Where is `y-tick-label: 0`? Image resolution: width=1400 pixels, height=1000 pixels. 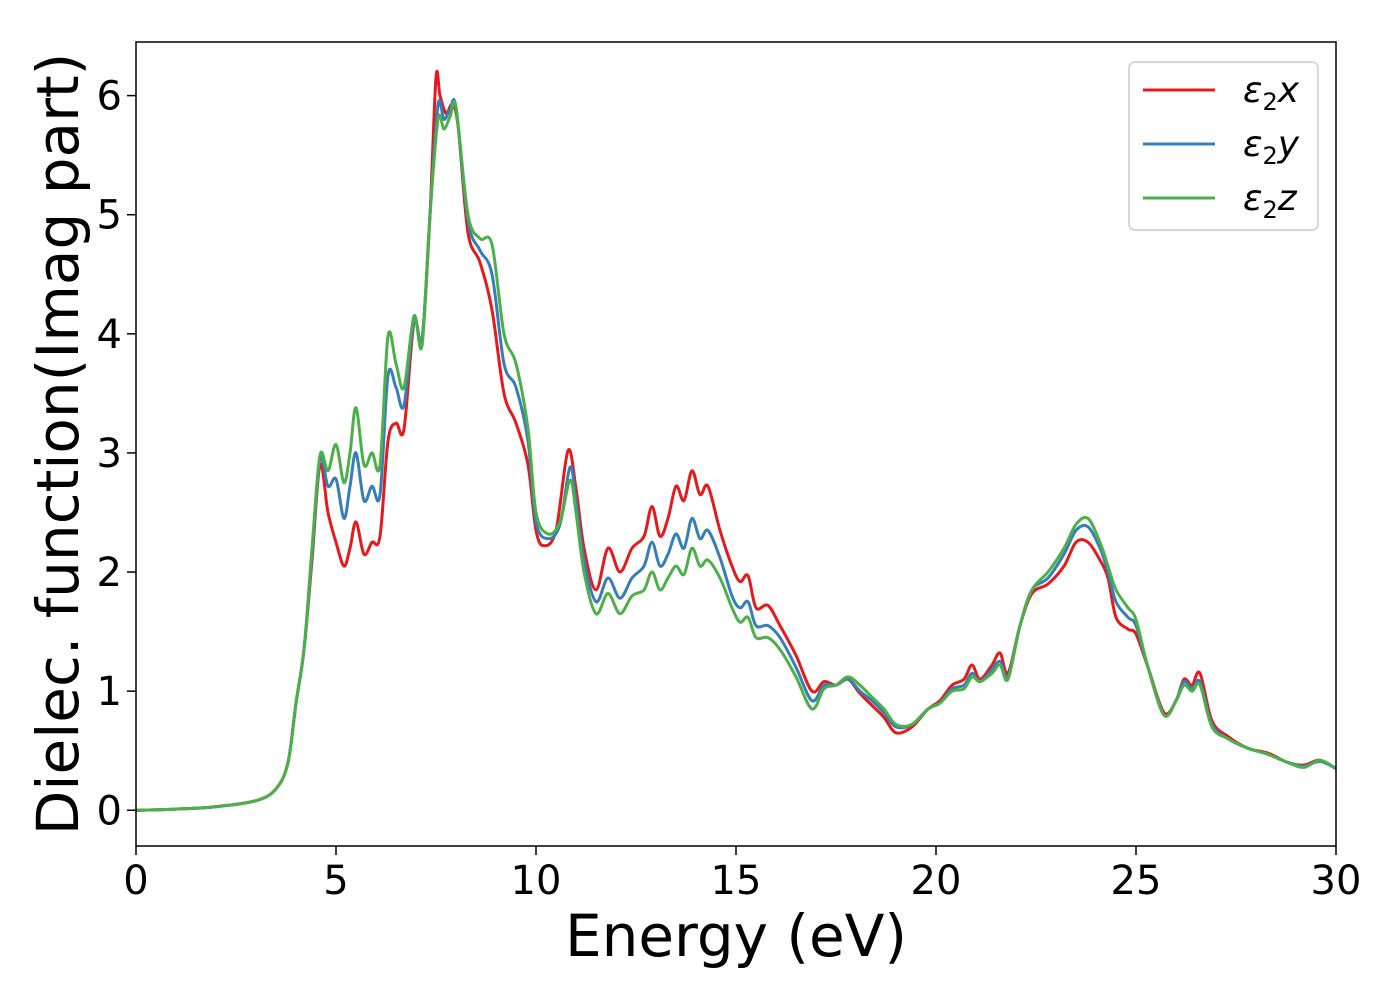 y-tick-label: 0 is located at coordinates (109, 811).